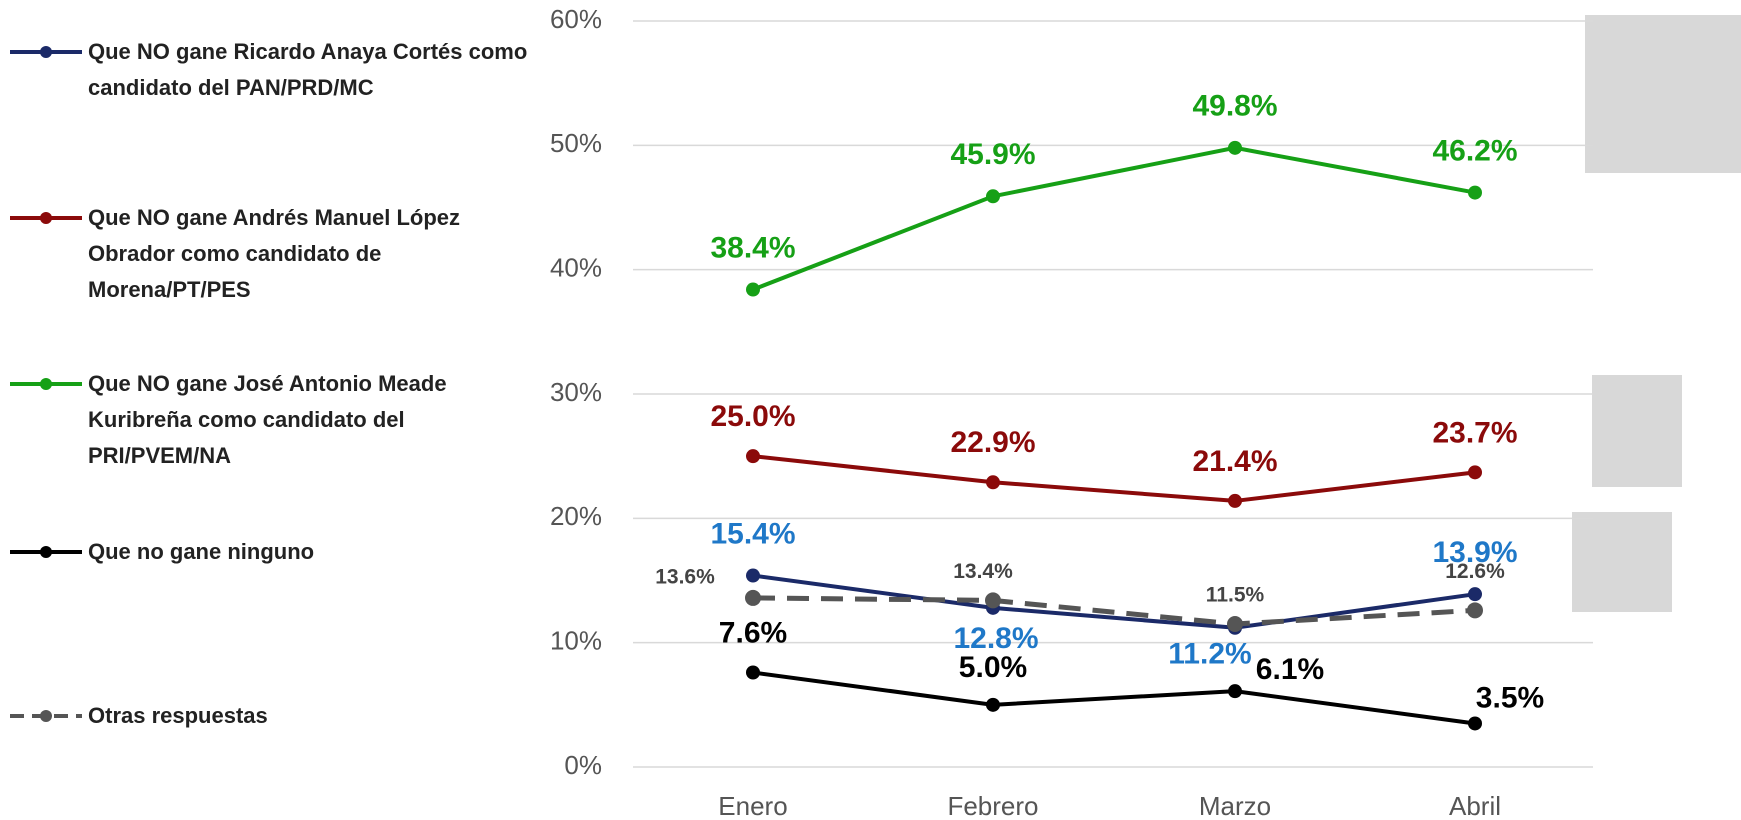  Describe the element at coordinates (1474, 151) in the screenshot. I see `data-label: 46.2%` at that location.